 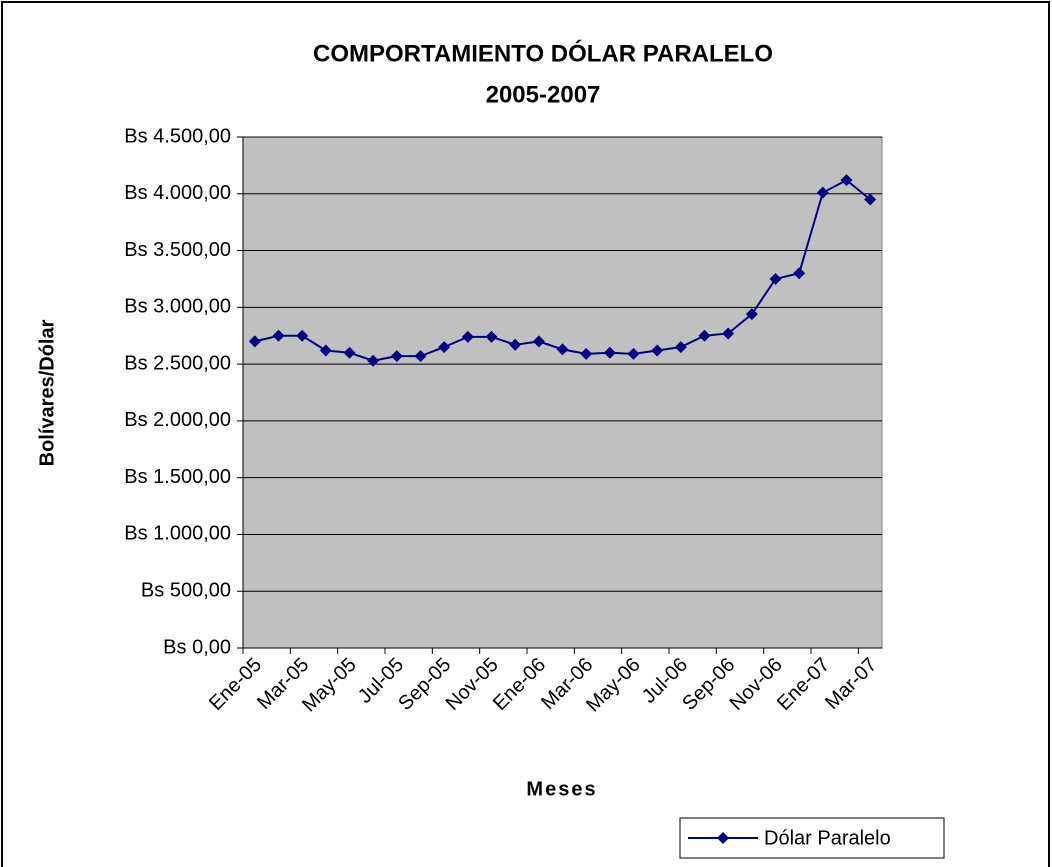 What do you see at coordinates (561, 789) in the screenshot?
I see `x-axis-label: Meses` at bounding box center [561, 789].